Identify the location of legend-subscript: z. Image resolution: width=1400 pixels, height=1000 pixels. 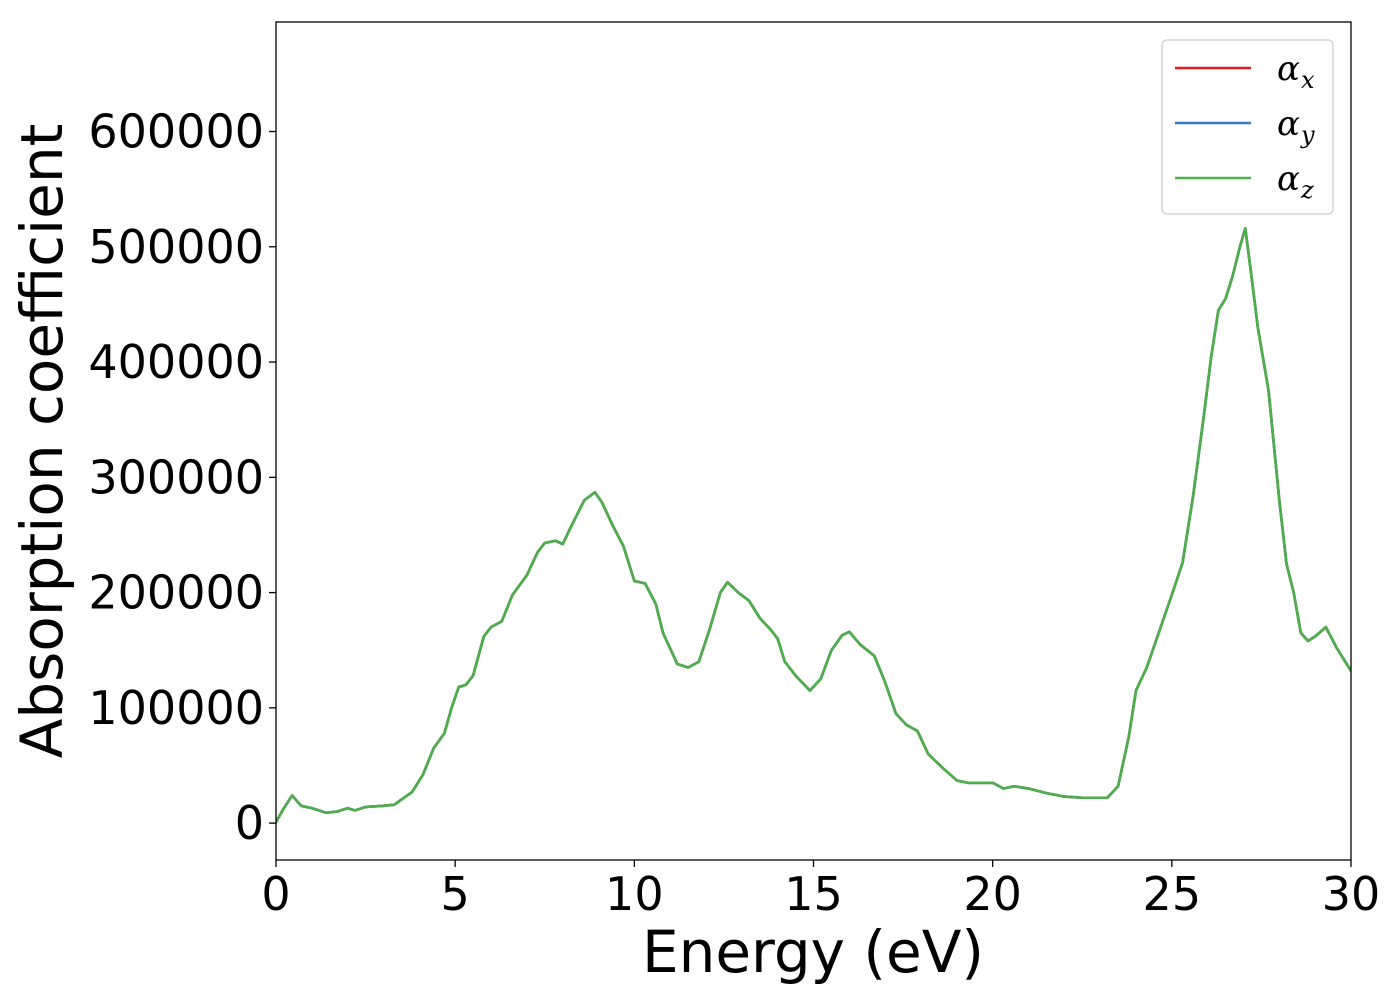
(1307, 190).